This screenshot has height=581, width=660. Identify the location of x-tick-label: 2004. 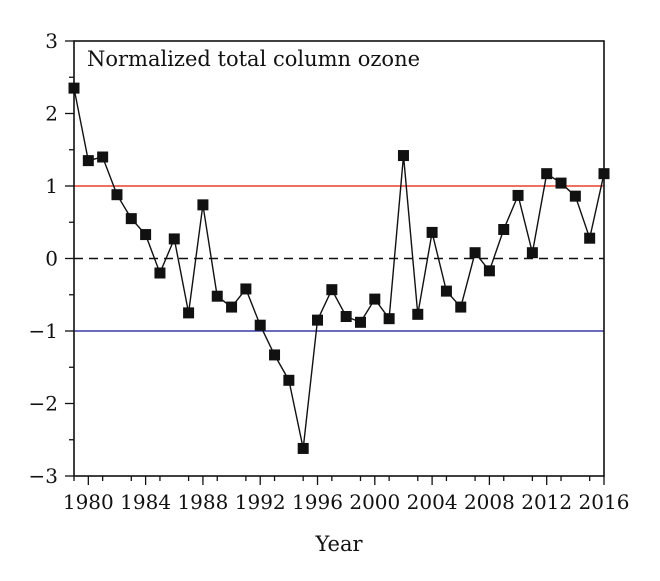
(432, 502).